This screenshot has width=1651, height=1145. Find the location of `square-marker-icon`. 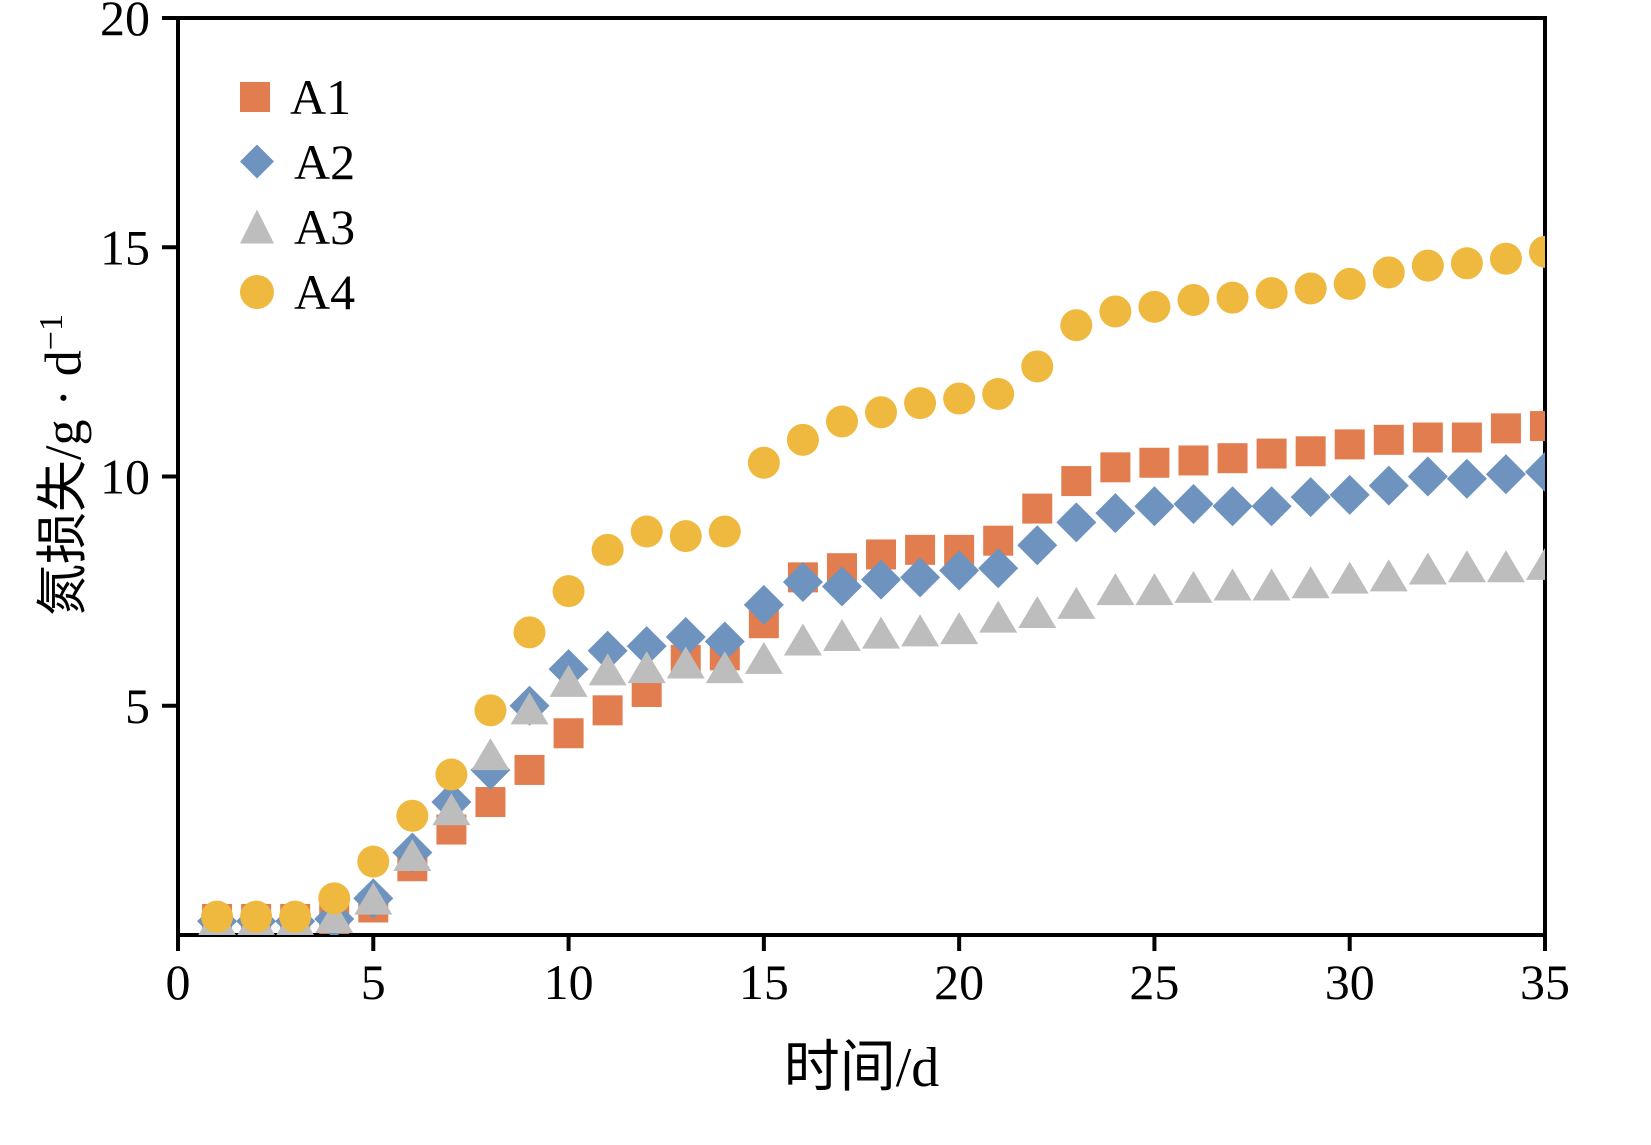

square-marker-icon is located at coordinates (255, 96).